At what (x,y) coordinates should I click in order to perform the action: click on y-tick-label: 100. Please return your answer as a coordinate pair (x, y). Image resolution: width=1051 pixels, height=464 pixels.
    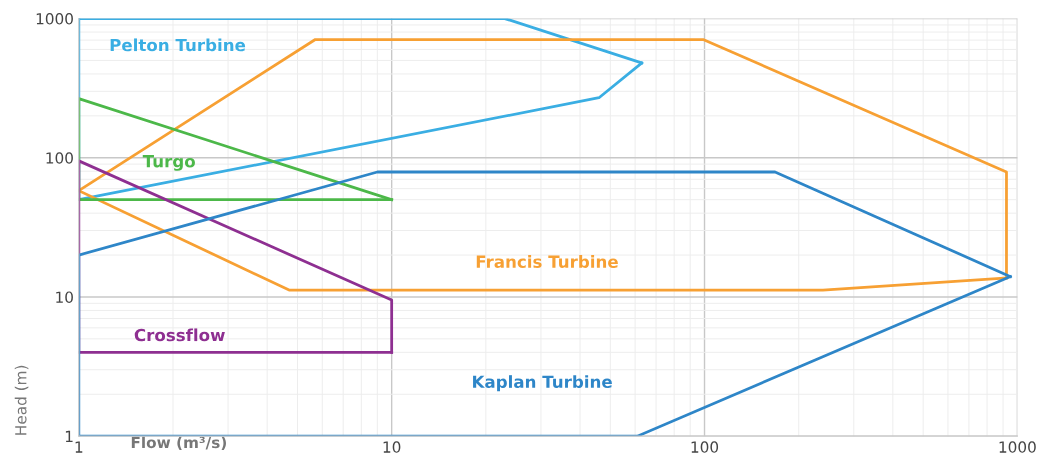
    Looking at the image, I should click on (59, 158).